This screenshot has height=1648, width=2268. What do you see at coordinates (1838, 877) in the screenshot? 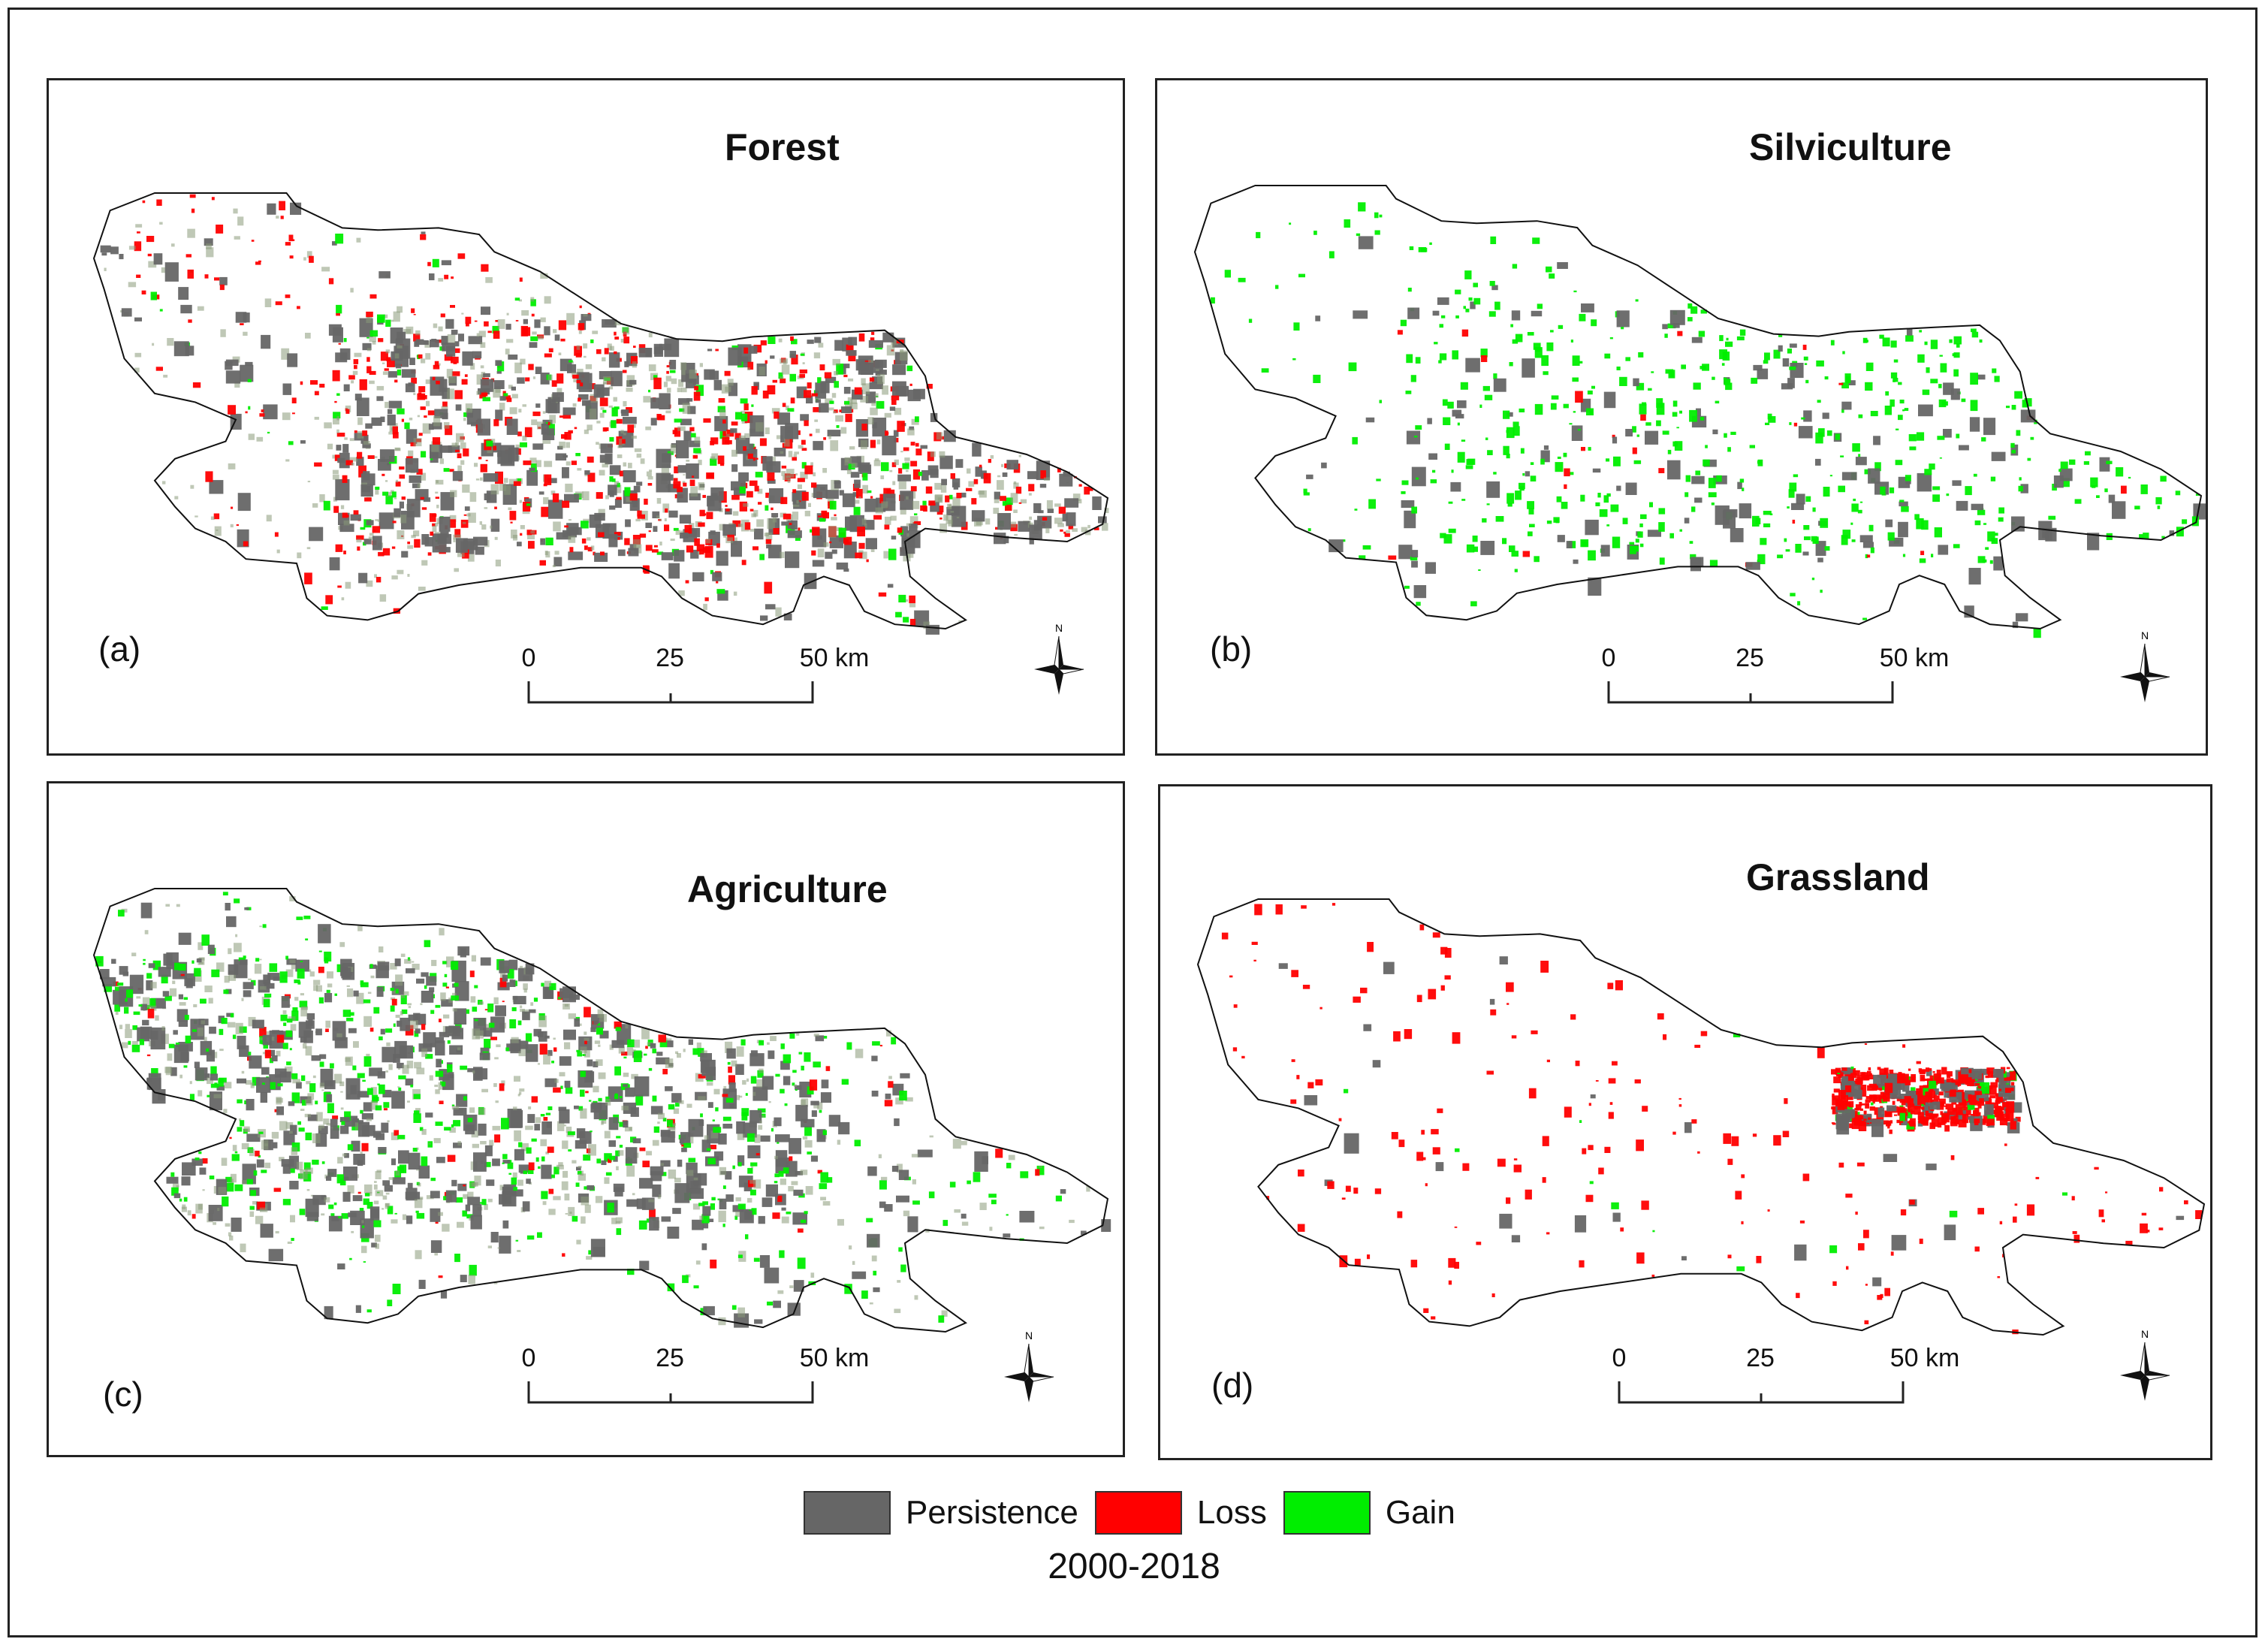
I see `panel-title: Grassland` at bounding box center [1838, 877].